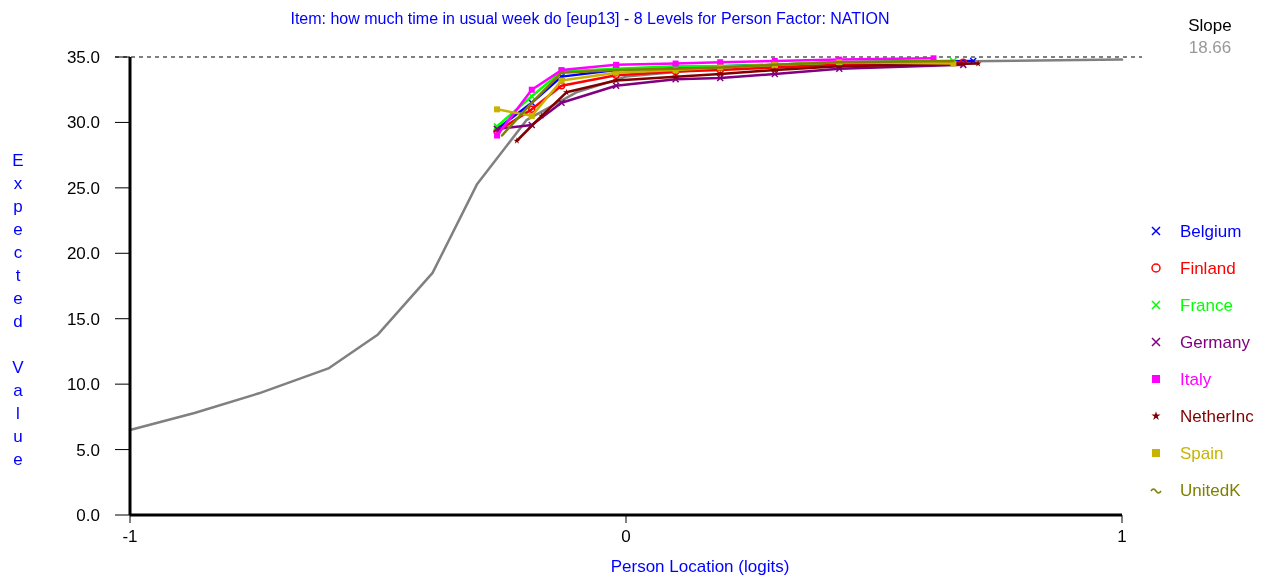 The width and height of the screenshot is (1272, 577). What do you see at coordinates (1206, 305) in the screenshot?
I see `legend-label: France` at bounding box center [1206, 305].